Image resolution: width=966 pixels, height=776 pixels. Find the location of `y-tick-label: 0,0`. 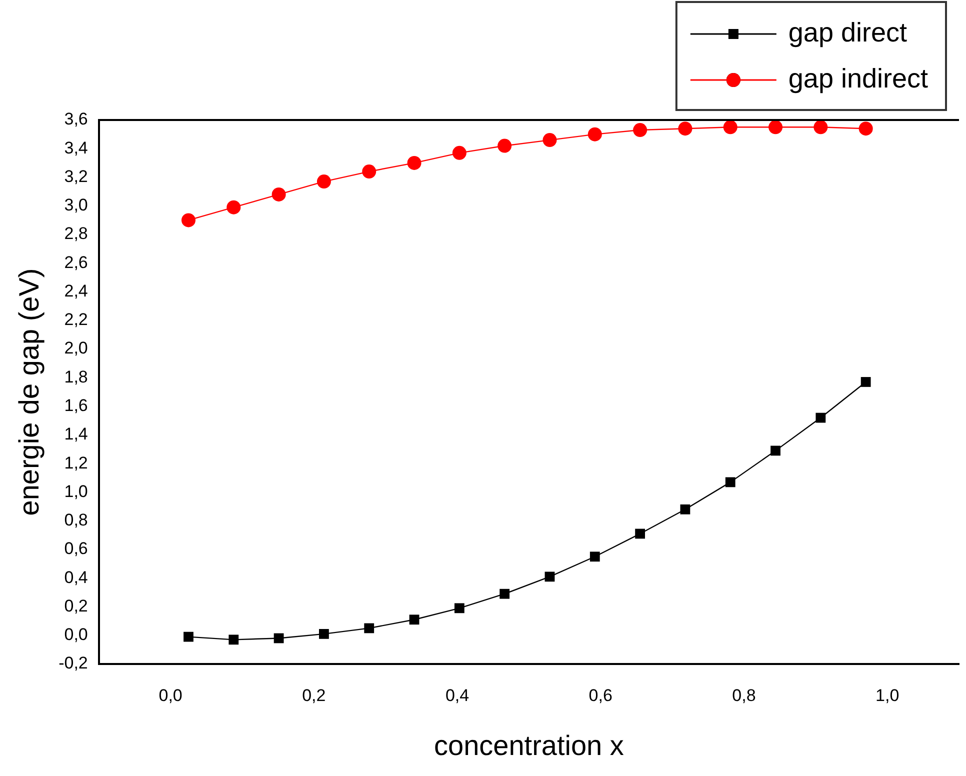

y-tick-label: 0,0 is located at coordinates (76, 634).